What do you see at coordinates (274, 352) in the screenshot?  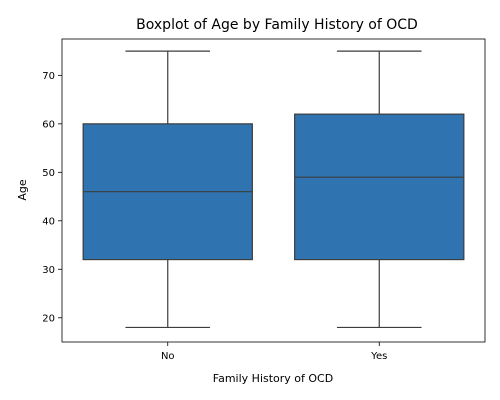 I see `x-axis: No Yes` at bounding box center [274, 352].